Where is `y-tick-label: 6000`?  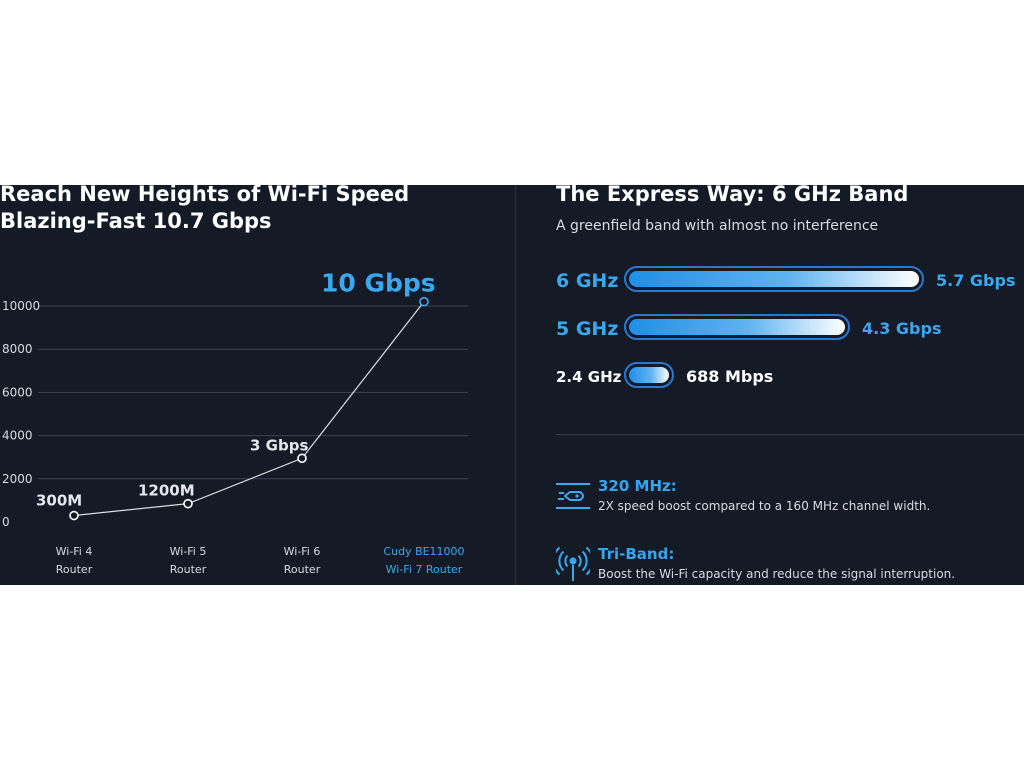
y-tick-label: 6000 is located at coordinates (17, 392).